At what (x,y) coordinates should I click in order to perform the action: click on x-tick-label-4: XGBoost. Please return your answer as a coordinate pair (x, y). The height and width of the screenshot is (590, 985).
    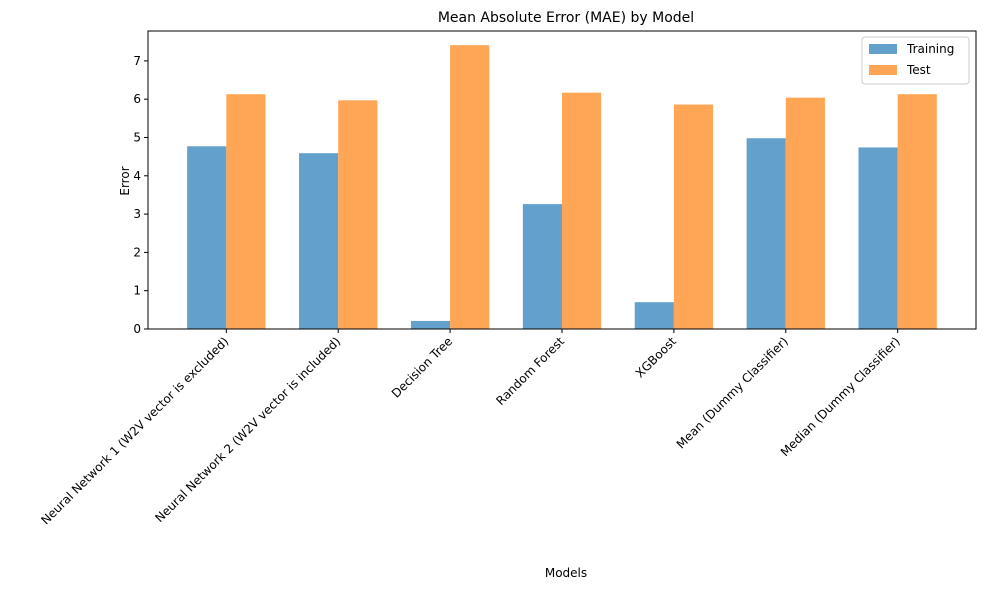
    Looking at the image, I should click on (656, 357).